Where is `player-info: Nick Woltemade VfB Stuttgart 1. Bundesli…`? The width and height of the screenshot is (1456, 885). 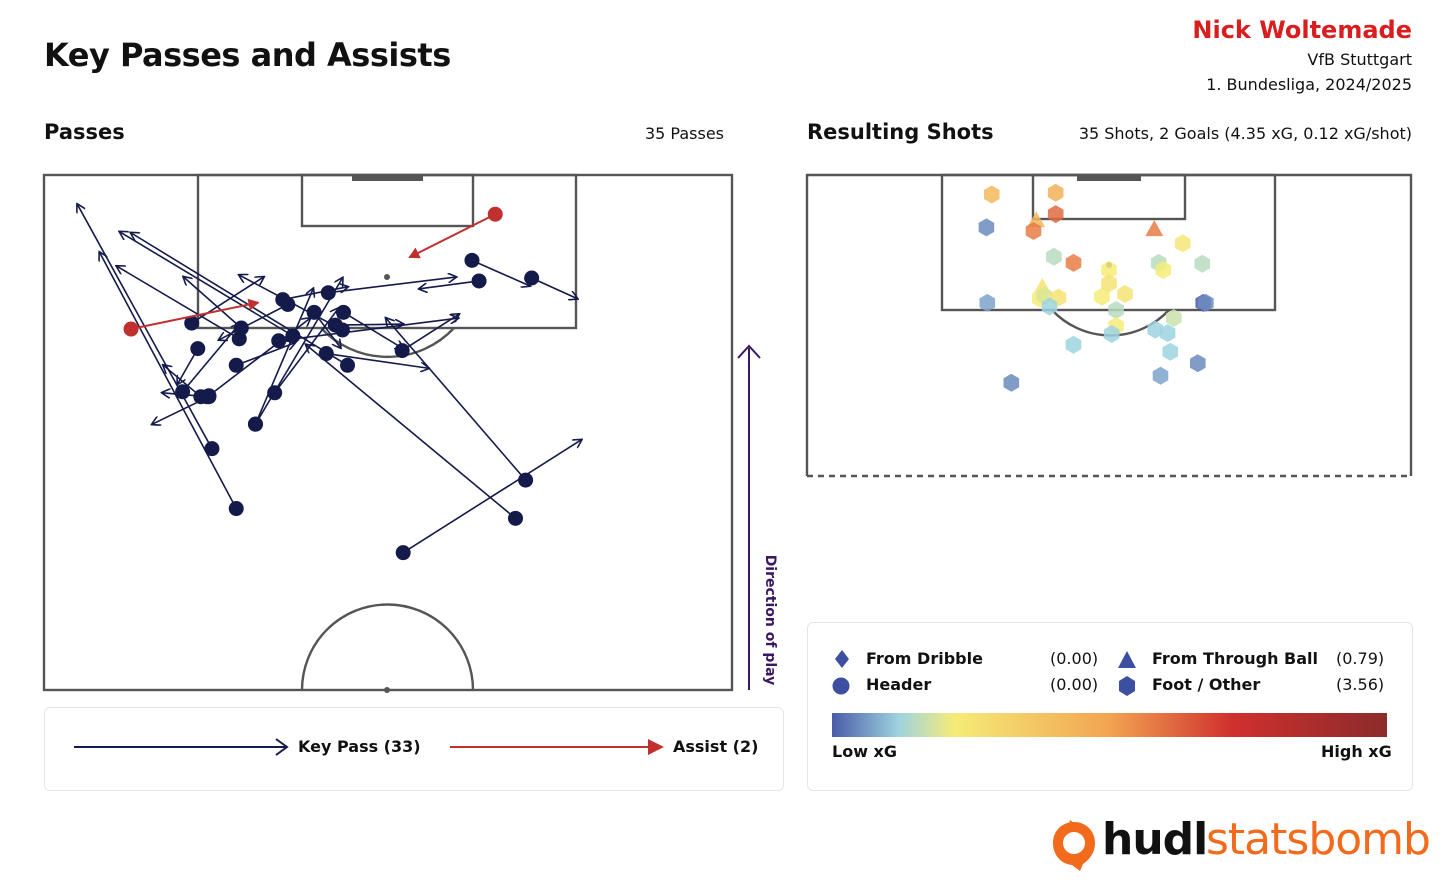 player-info: Nick Woltemade VfB Stuttgart 1. Bundesli… is located at coordinates (1302, 55).